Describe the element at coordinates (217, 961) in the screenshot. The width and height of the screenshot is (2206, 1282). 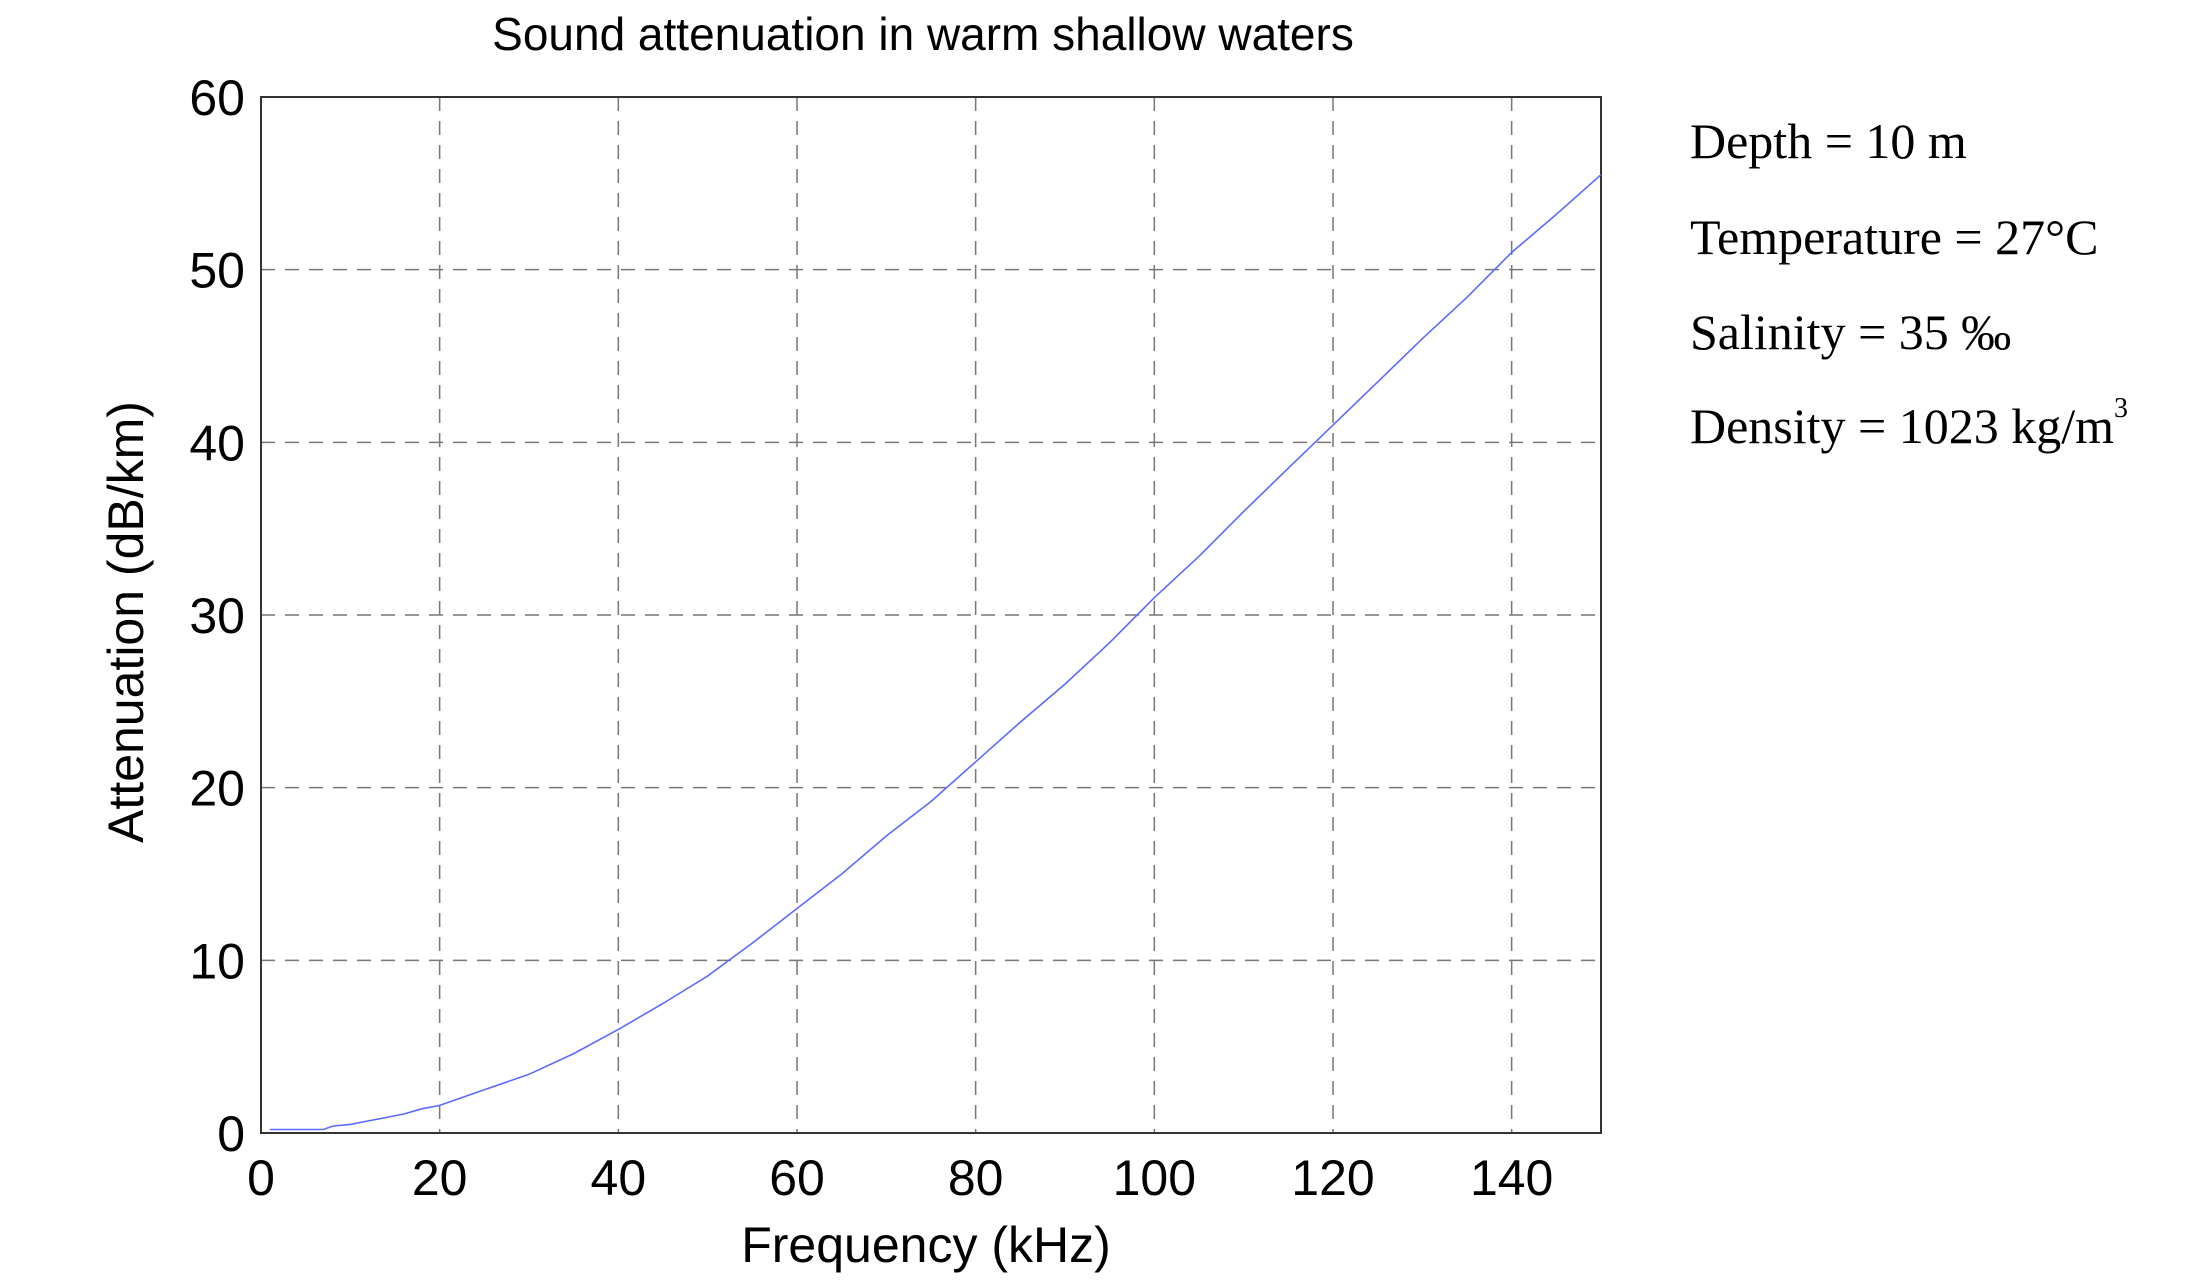
I see `y-tick-label: 10` at that location.